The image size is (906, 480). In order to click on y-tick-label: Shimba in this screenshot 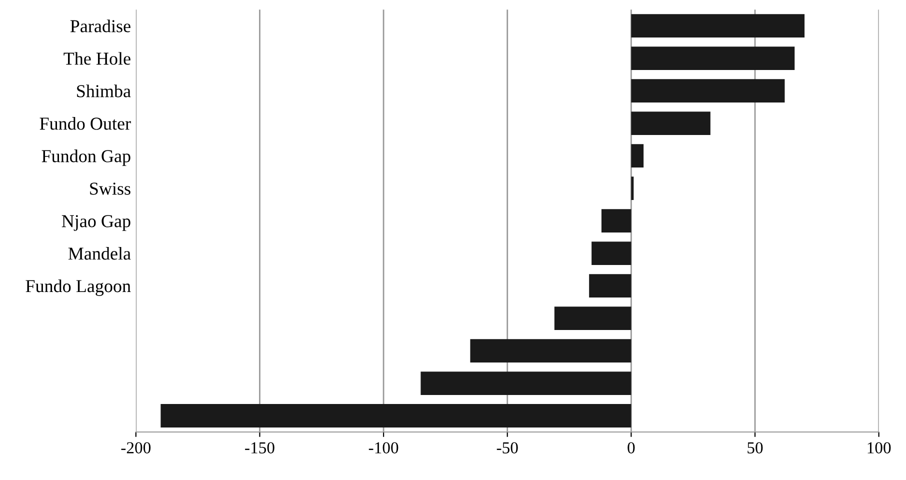, I will do `click(104, 91)`.